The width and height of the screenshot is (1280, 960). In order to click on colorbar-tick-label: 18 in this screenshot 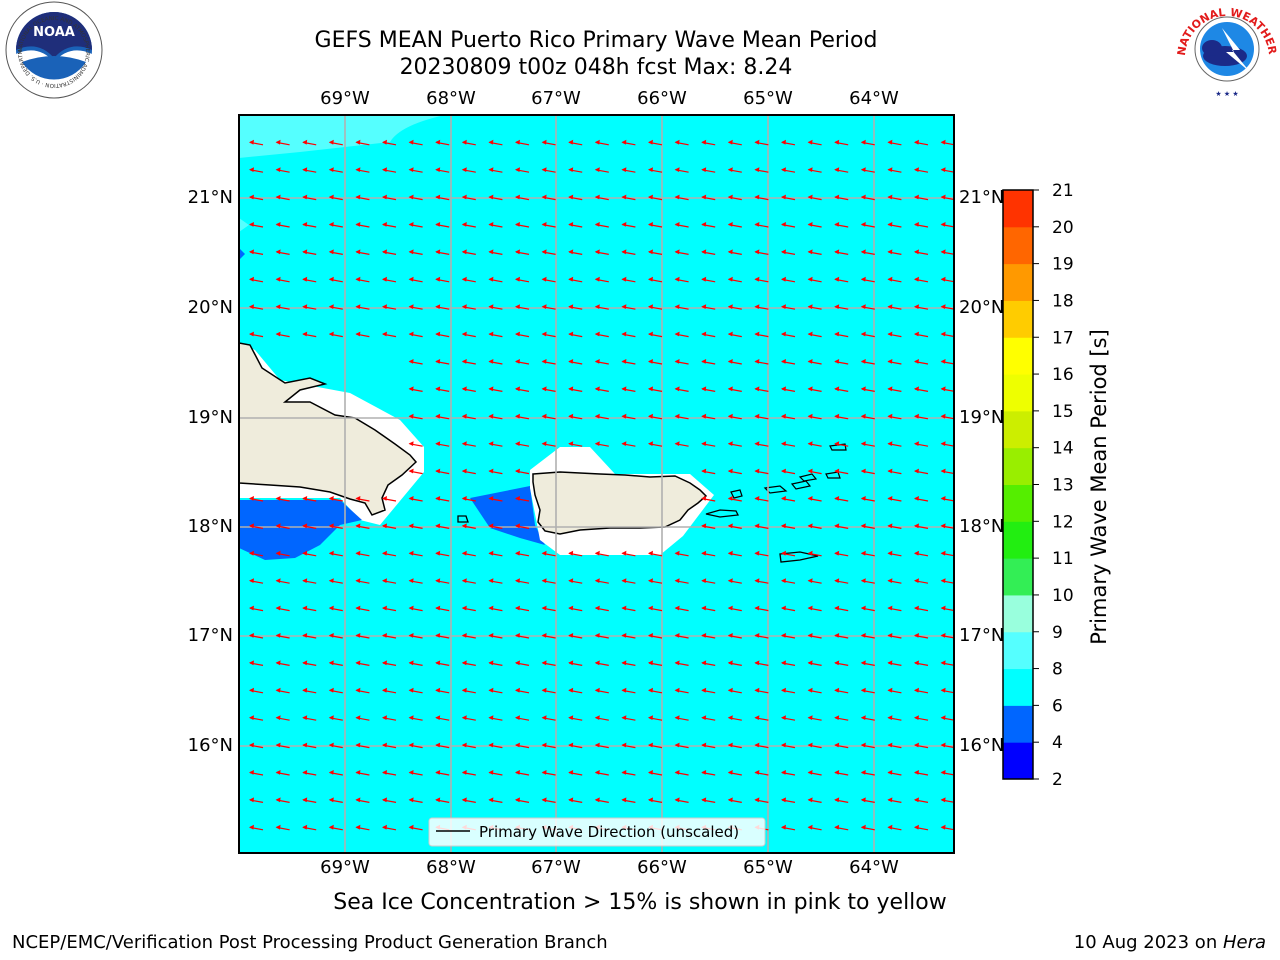, I will do `click(1063, 301)`.